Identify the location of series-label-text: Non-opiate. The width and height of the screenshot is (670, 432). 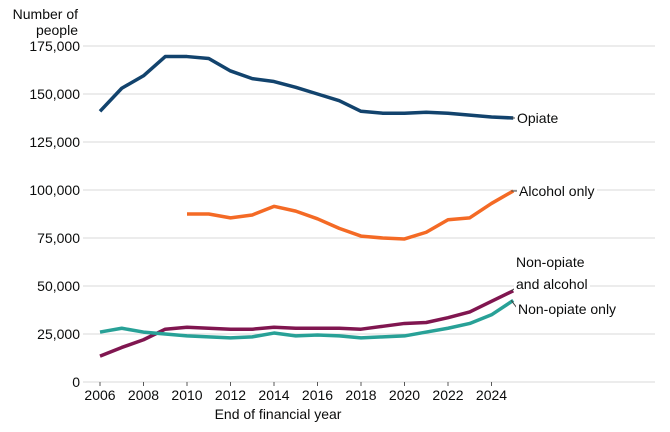
(550, 262).